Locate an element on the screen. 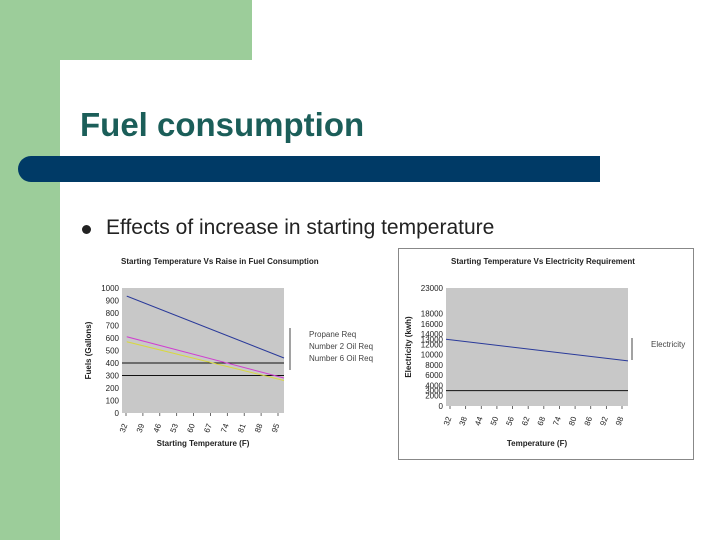 Image resolution: width=720 pixels, height=540 pixels. y-tick-label: 600 is located at coordinates (113, 338).